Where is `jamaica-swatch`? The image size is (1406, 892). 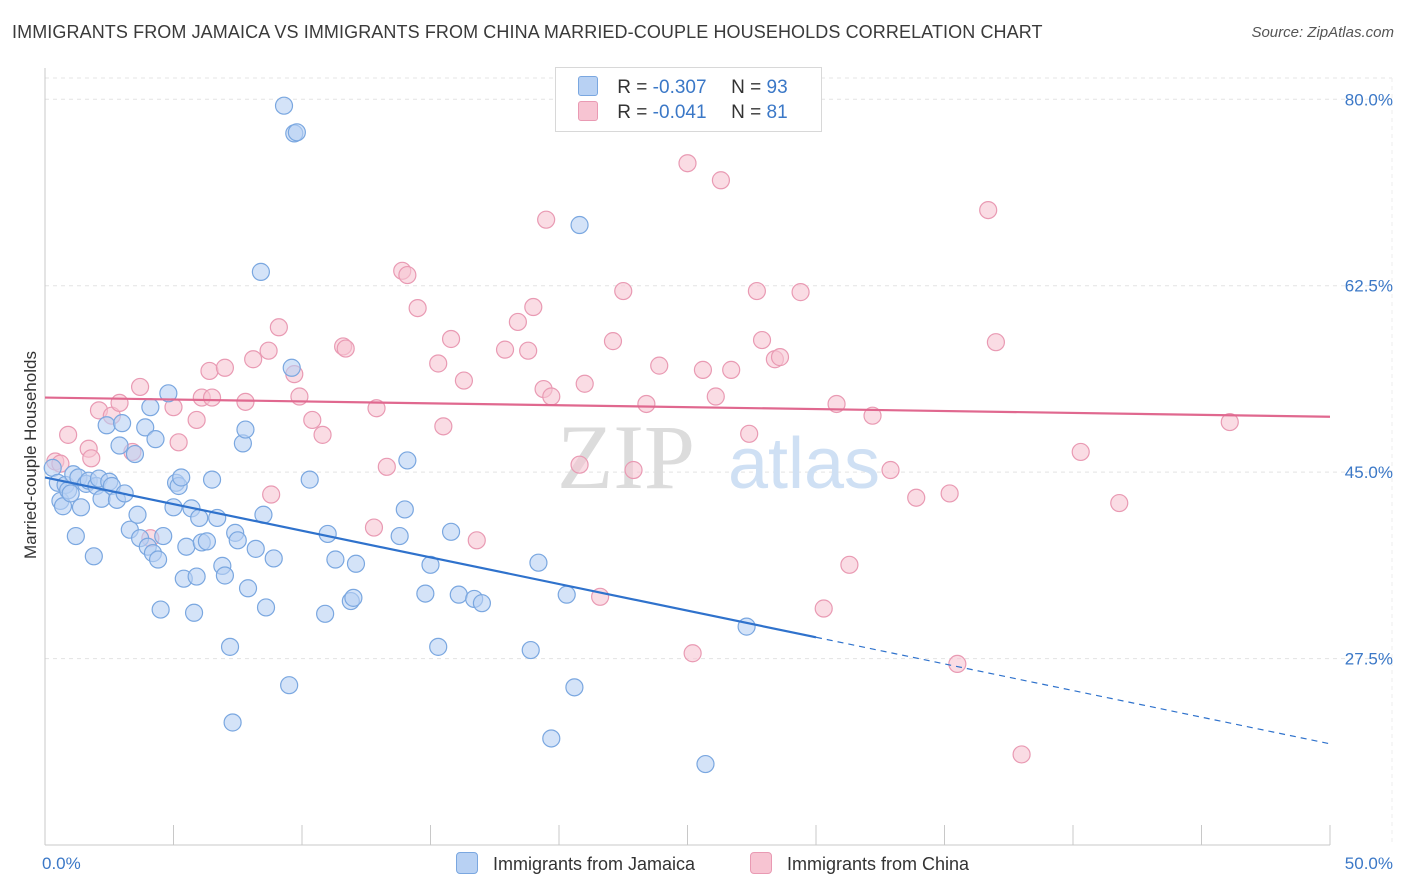
jamaica-swatch is located at coordinates (588, 86).